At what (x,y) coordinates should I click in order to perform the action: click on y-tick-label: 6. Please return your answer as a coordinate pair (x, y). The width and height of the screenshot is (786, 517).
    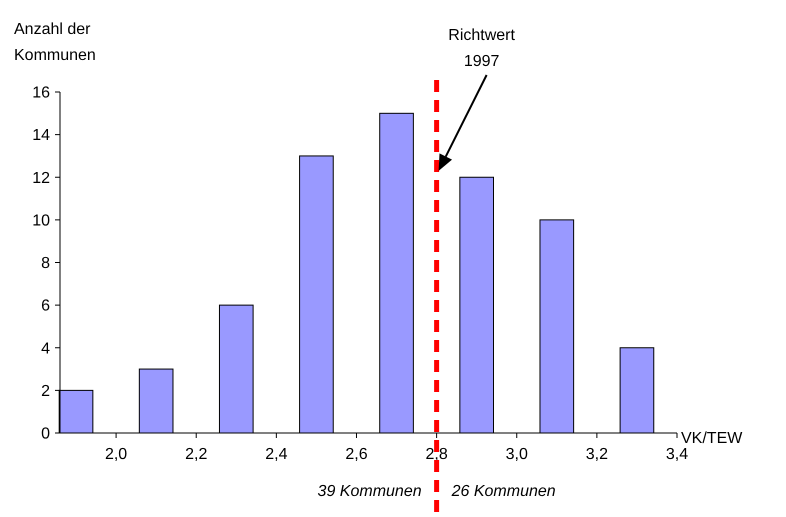
    Looking at the image, I should click on (45, 306).